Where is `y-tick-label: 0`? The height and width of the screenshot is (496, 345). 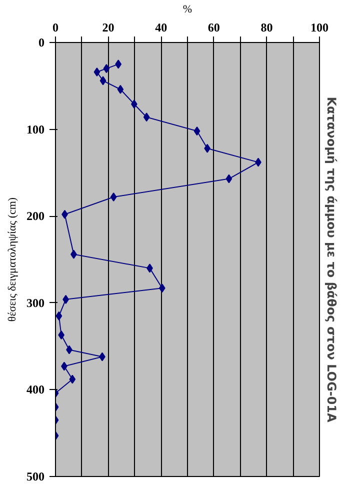 y-tick-label: 0 is located at coordinates (41, 43).